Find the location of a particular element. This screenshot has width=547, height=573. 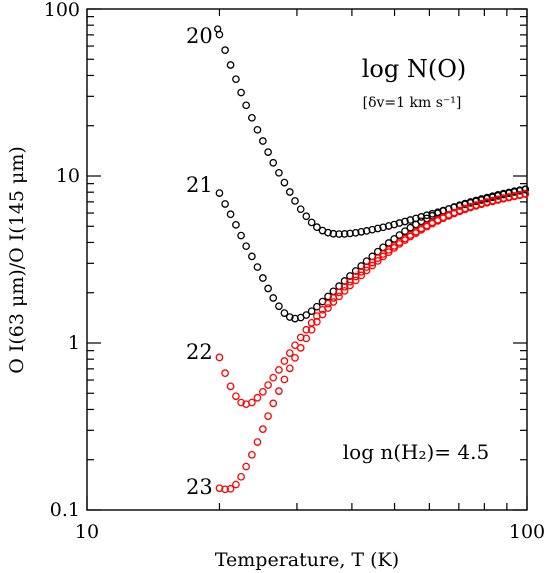

series-label-20: 20 is located at coordinates (199, 36).